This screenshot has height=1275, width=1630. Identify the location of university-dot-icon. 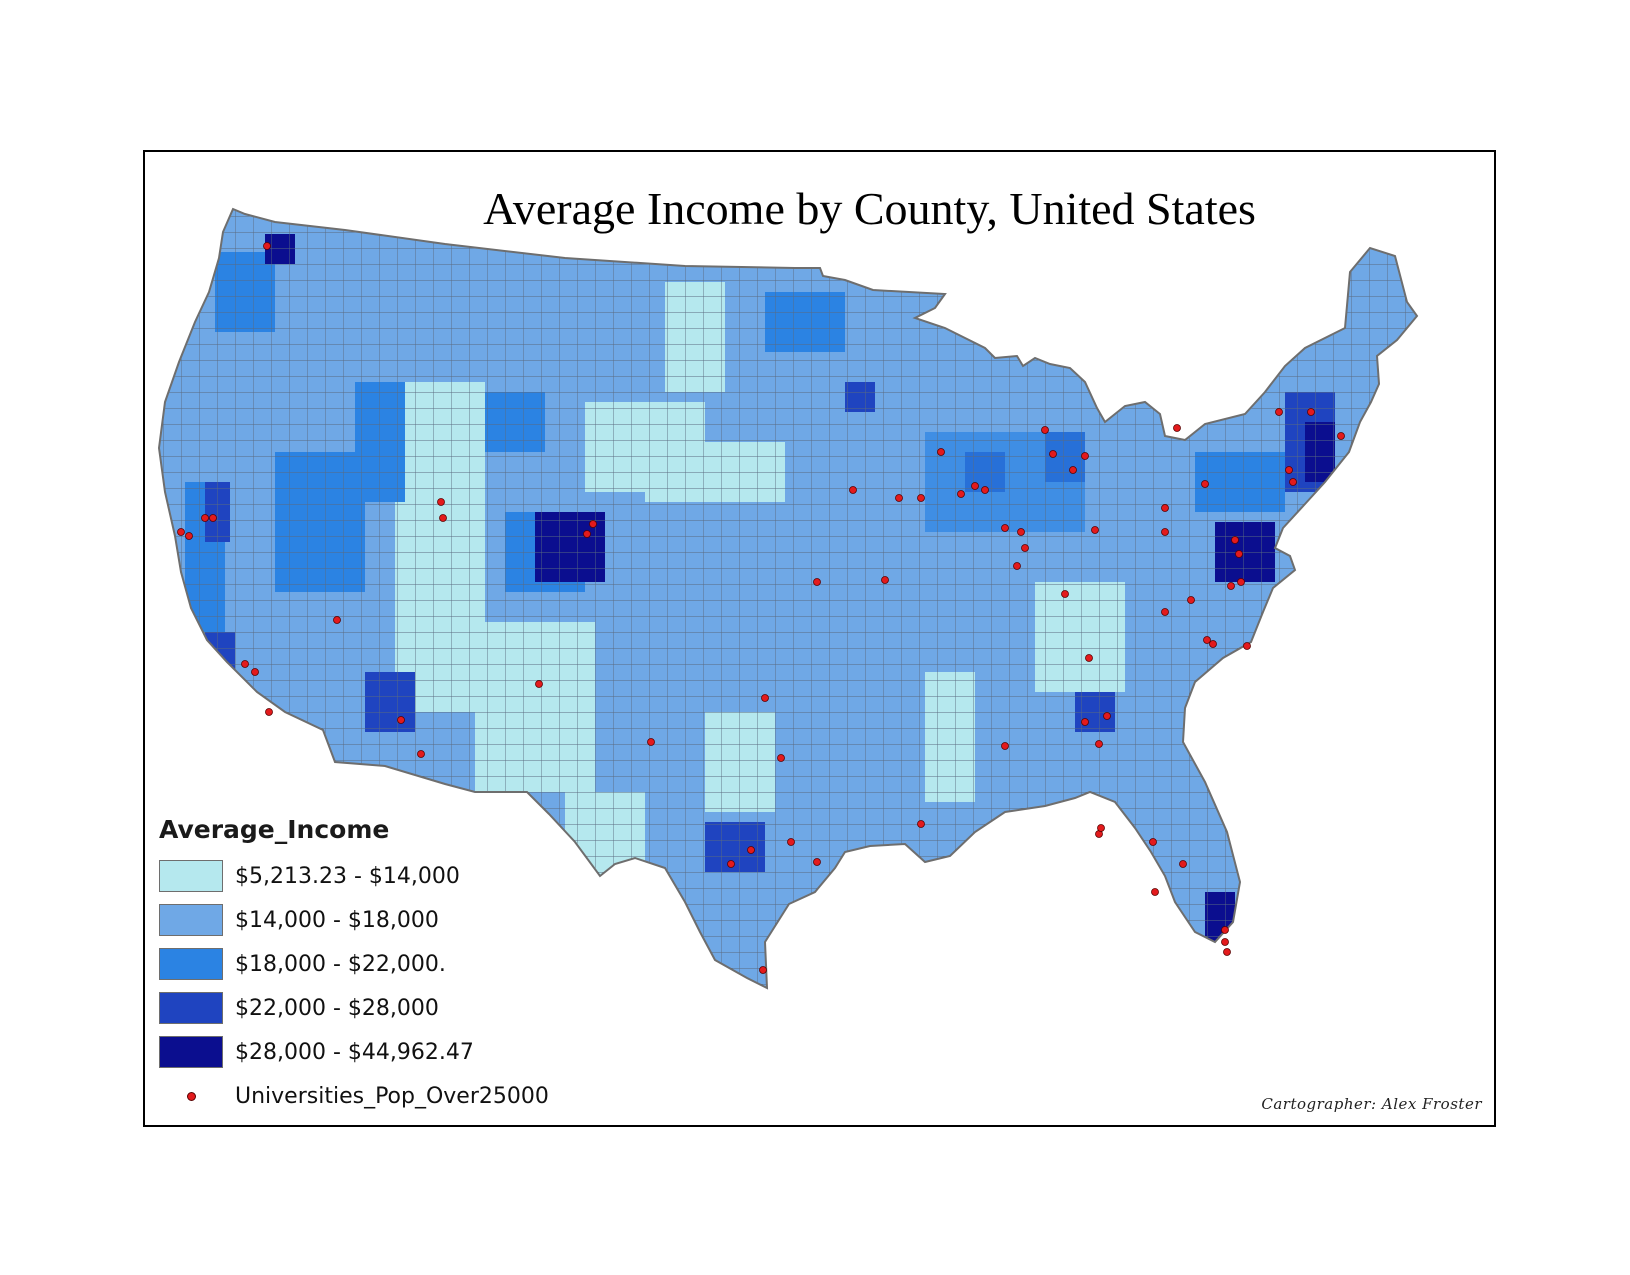
(191, 1096).